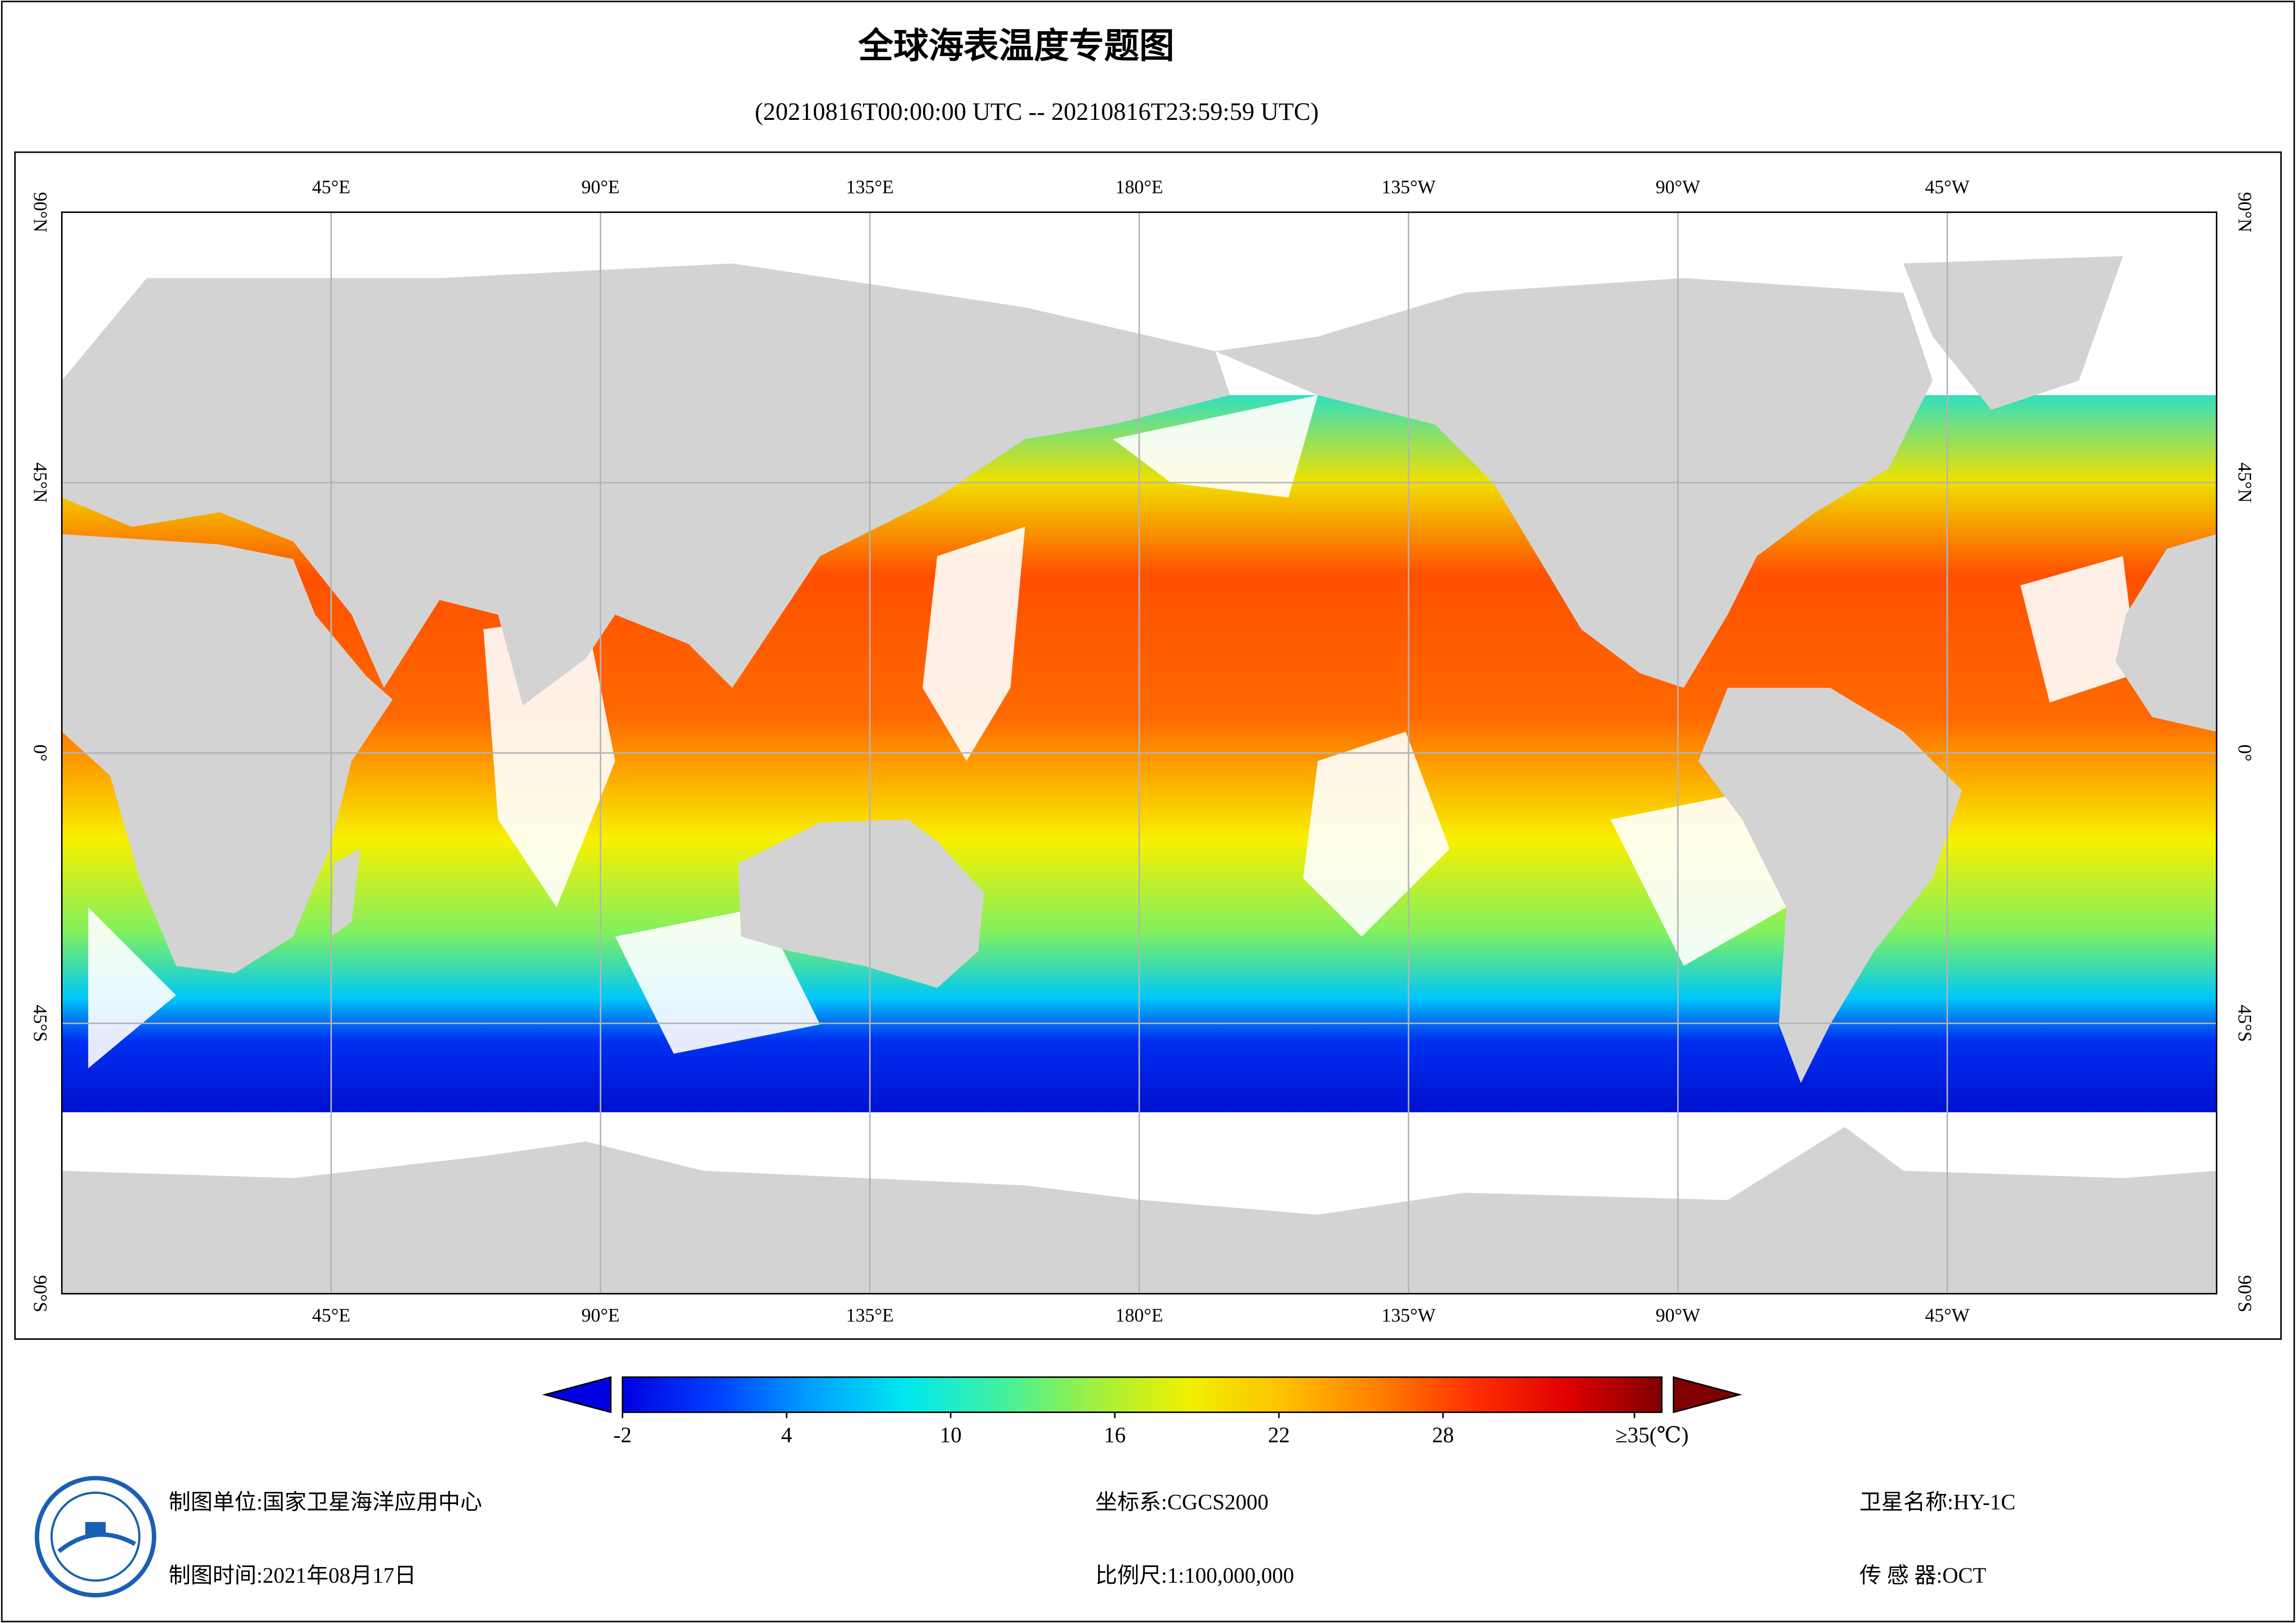  What do you see at coordinates (1139, 186) in the screenshot?
I see `lon-label-top: 180°E` at bounding box center [1139, 186].